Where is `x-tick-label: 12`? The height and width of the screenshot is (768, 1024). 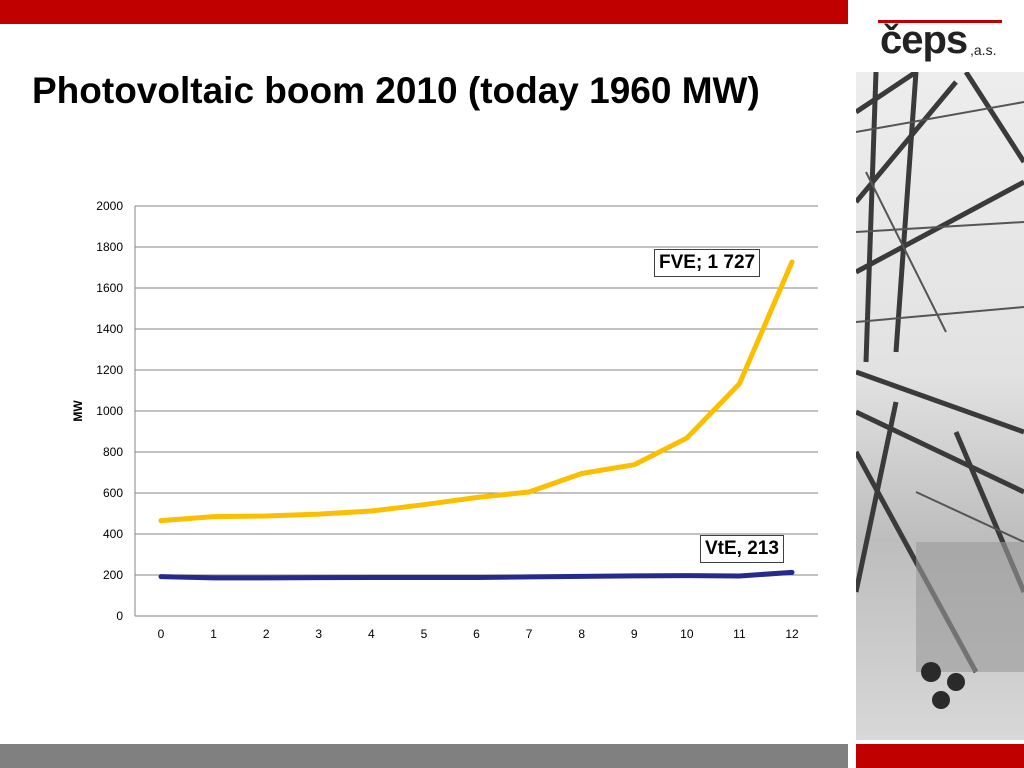
x-tick-label: 12 is located at coordinates (792, 634).